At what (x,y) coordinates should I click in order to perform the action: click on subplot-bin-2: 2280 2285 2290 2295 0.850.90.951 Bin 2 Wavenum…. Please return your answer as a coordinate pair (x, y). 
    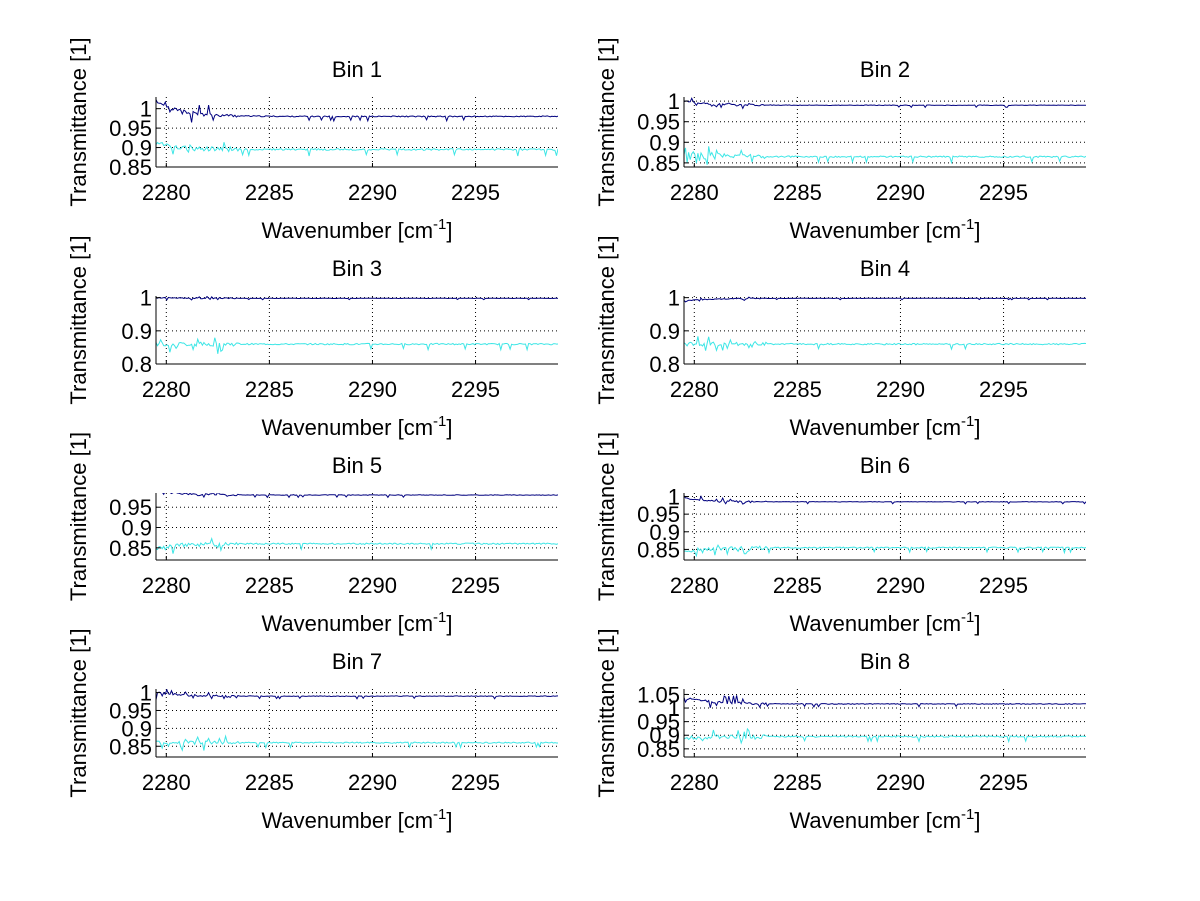
    Looking at the image, I should click on (840, 140).